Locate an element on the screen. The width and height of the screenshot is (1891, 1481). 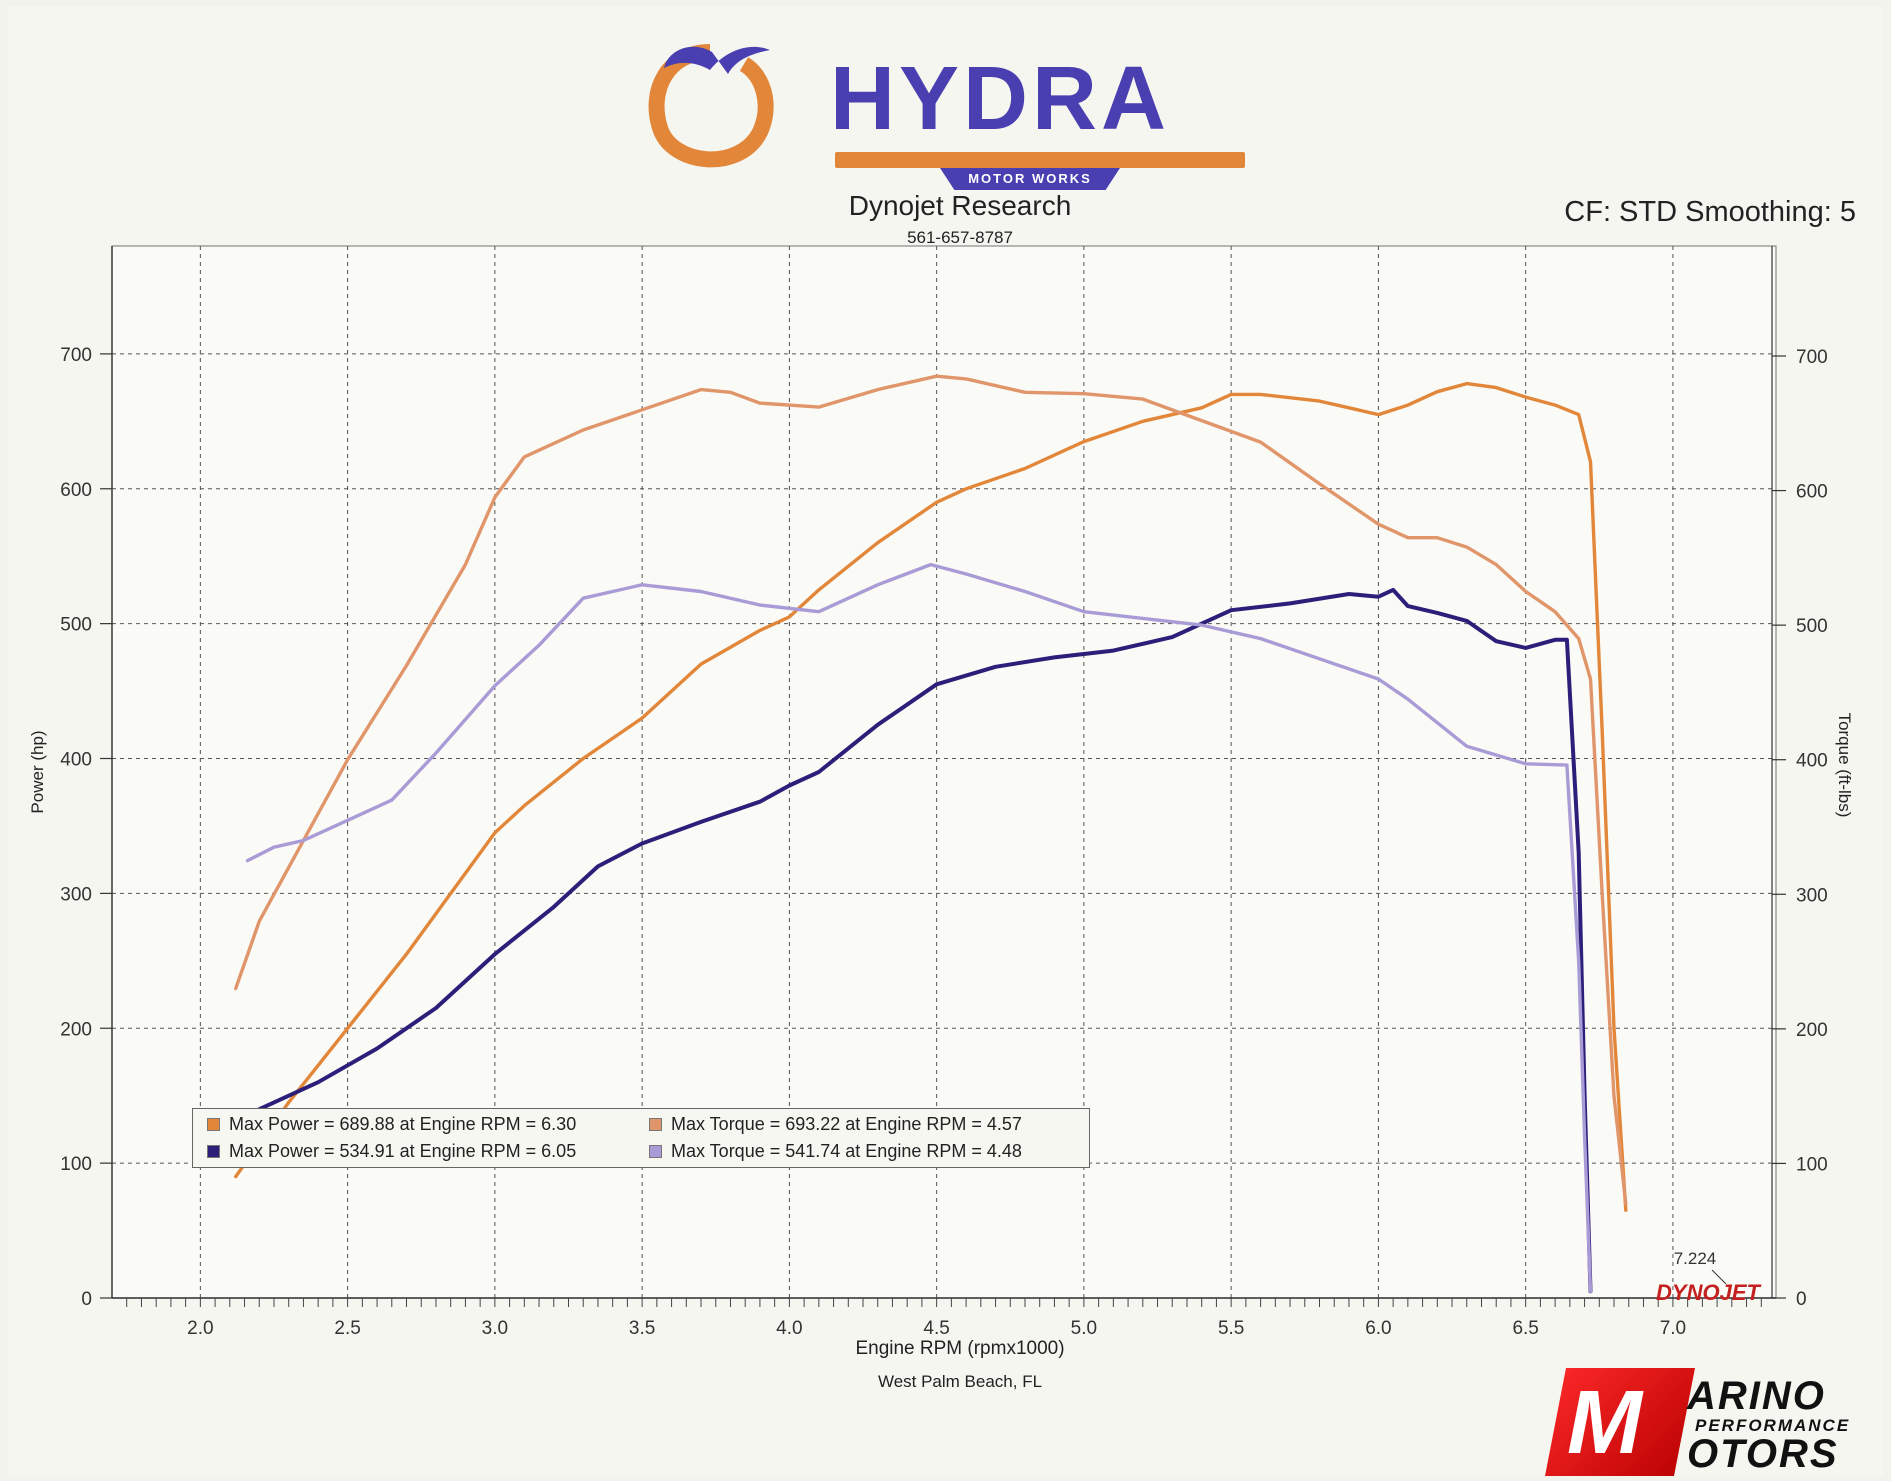
x-tick-label: 5.5 is located at coordinates (1231, 1328).